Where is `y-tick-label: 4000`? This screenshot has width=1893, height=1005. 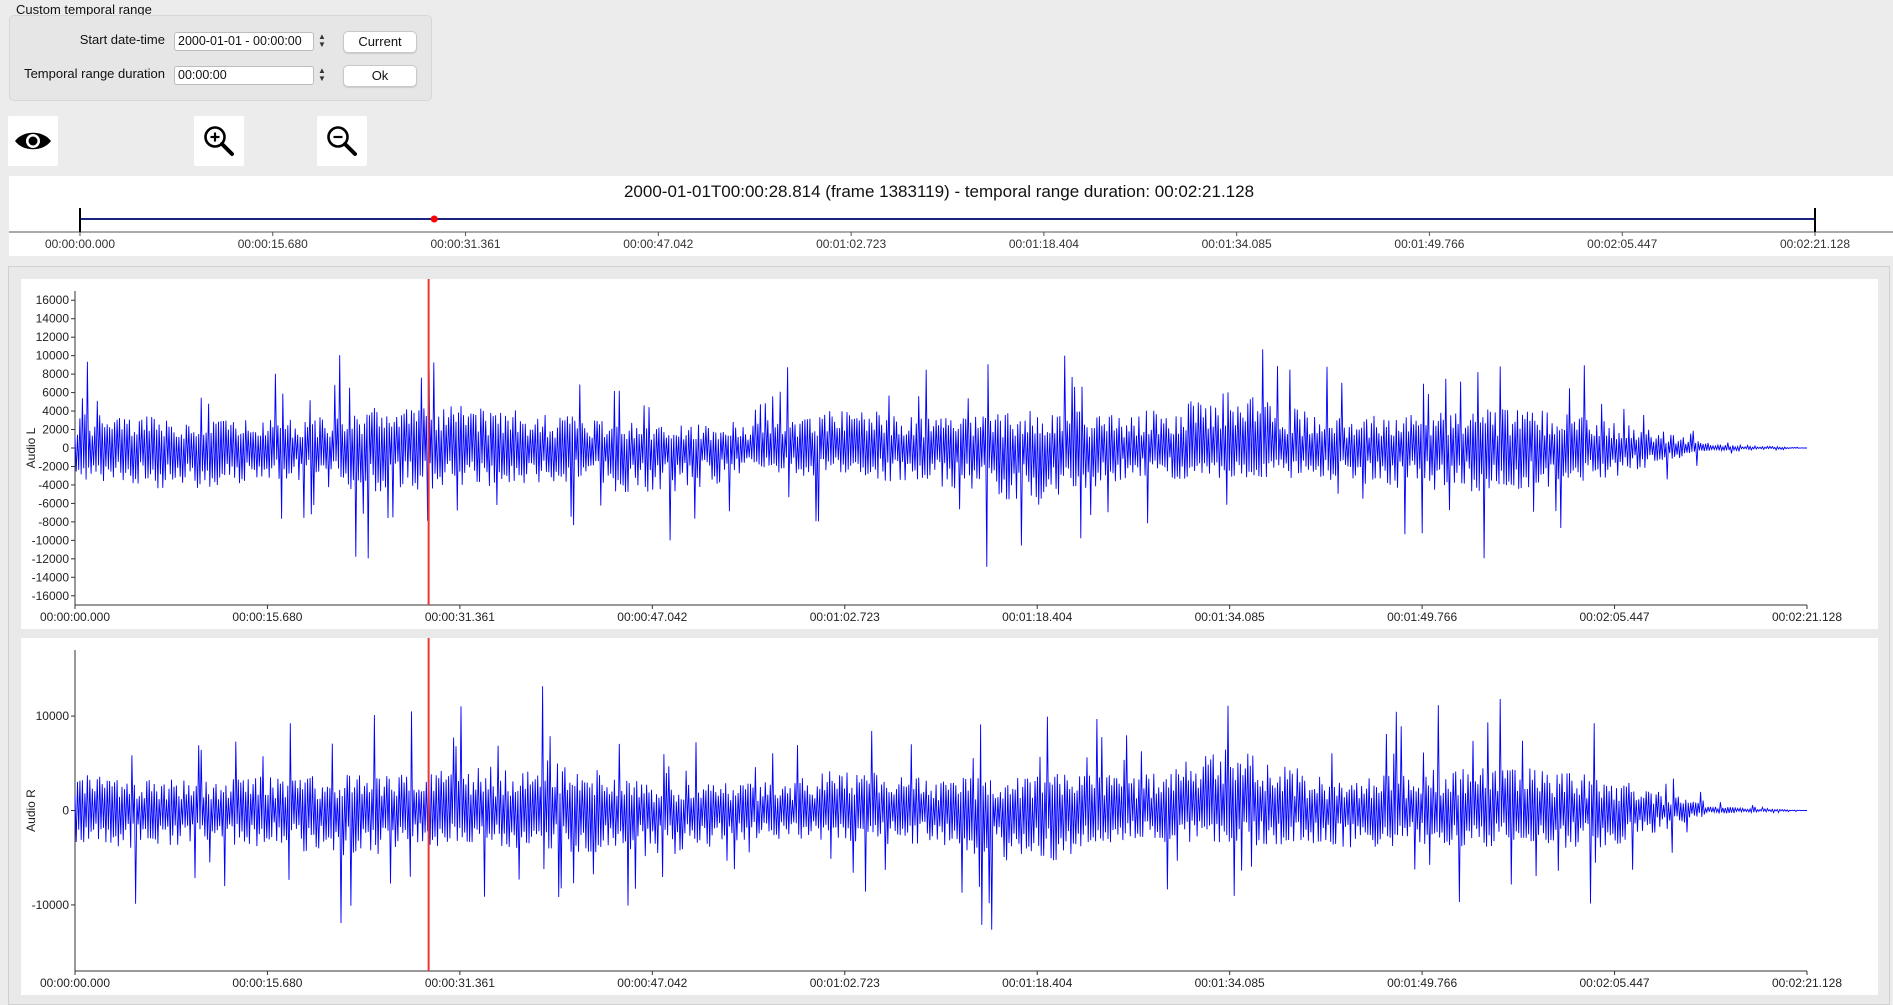 y-tick-label: 4000 is located at coordinates (55, 411).